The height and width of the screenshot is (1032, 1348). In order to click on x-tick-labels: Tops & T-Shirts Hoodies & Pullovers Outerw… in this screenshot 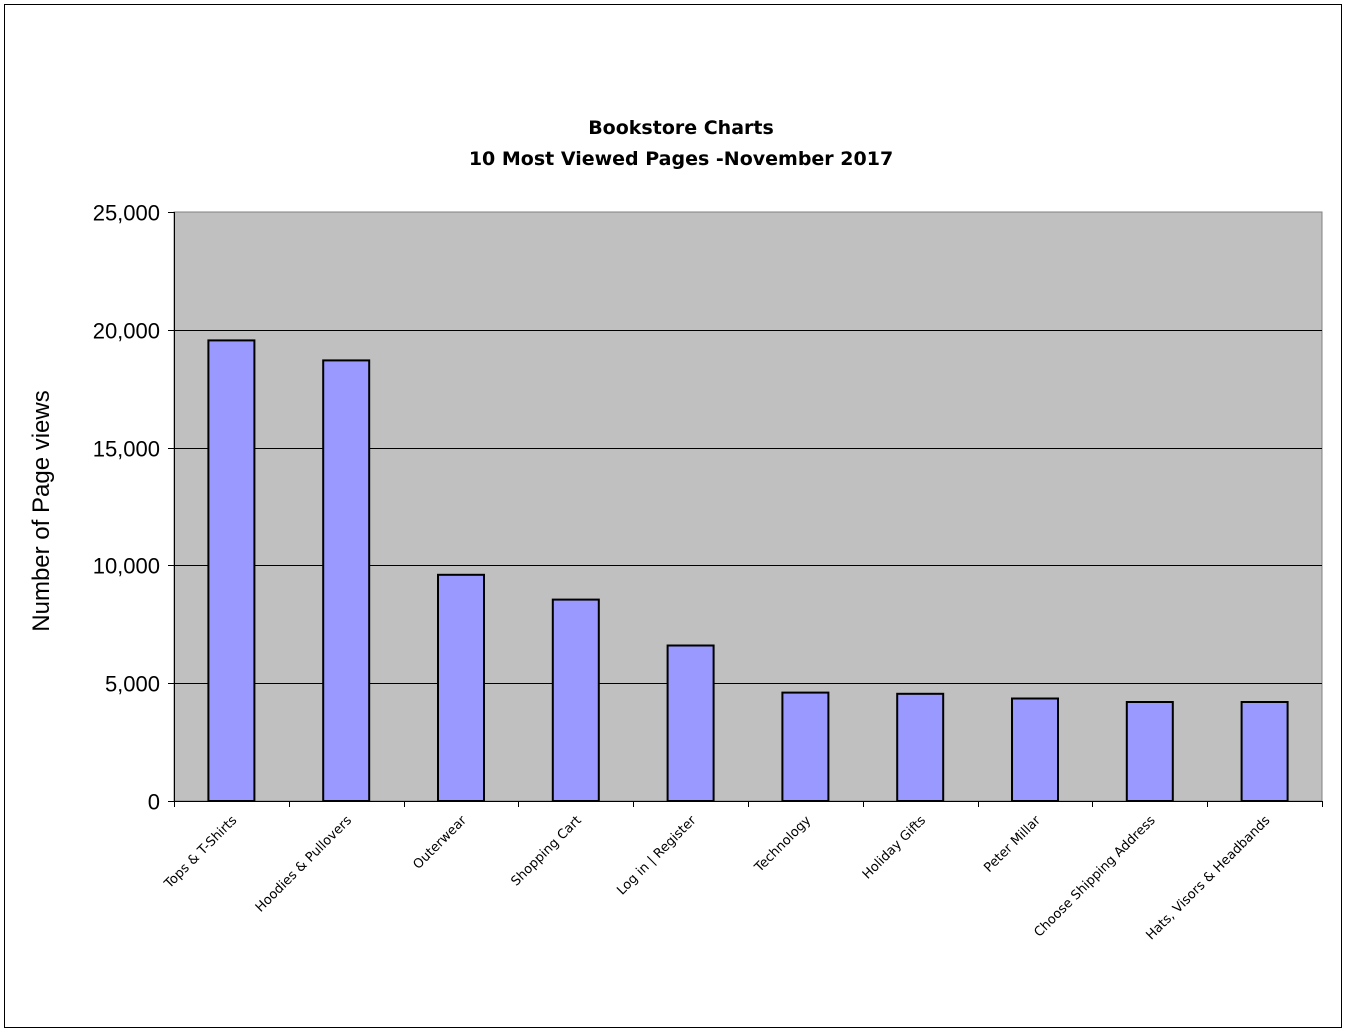, I will do `click(717, 878)`.